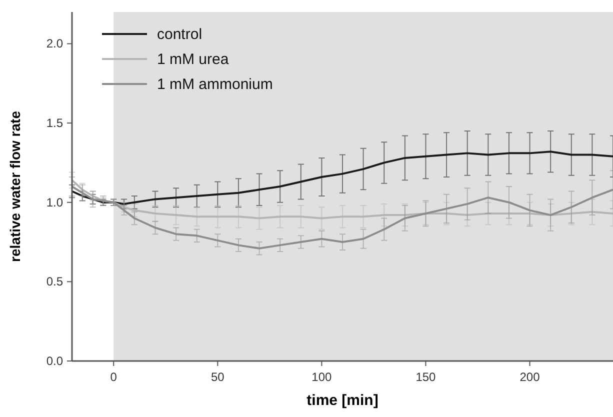 The image size is (613, 417). Describe the element at coordinates (215, 84) in the screenshot. I see `legend-label: 1 mM ammonium` at that location.